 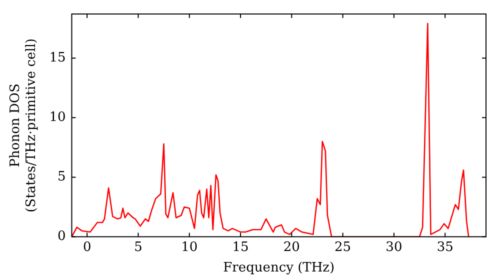 I want to click on y-axis-title: Phonon DOS (States/THz·primitive cell), so click(x=23, y=125).